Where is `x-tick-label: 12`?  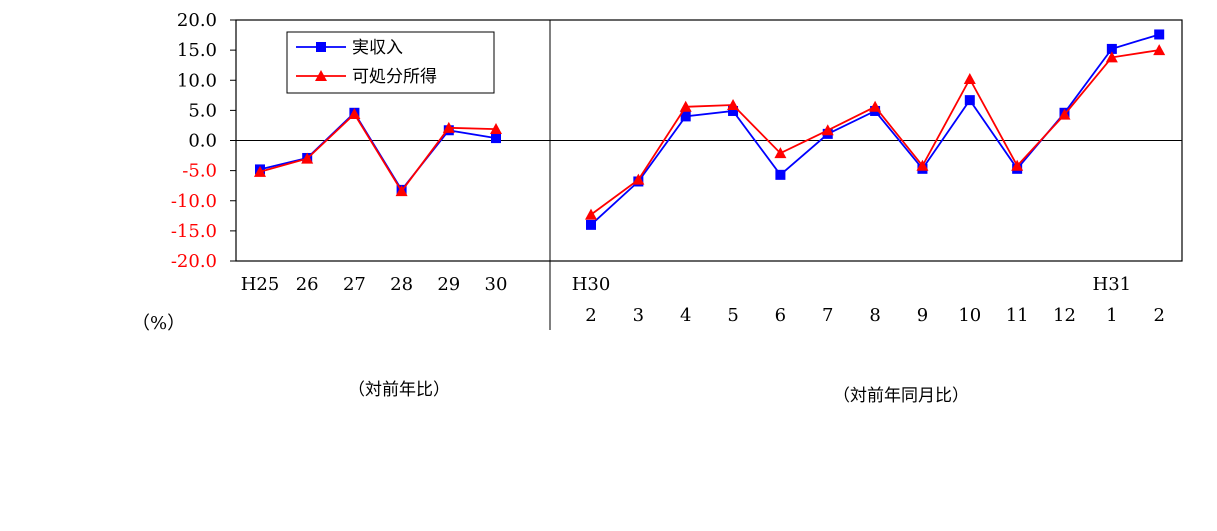 x-tick-label: 12 is located at coordinates (1064, 315).